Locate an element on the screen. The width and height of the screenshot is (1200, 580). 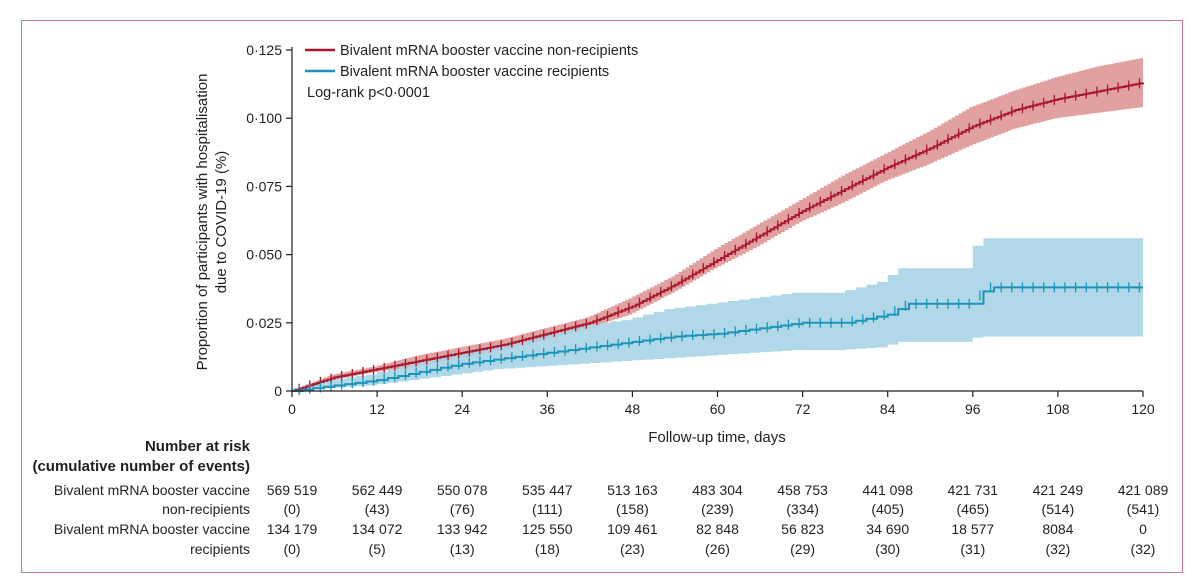
events-non-recipients: (465) is located at coordinates (972, 509).